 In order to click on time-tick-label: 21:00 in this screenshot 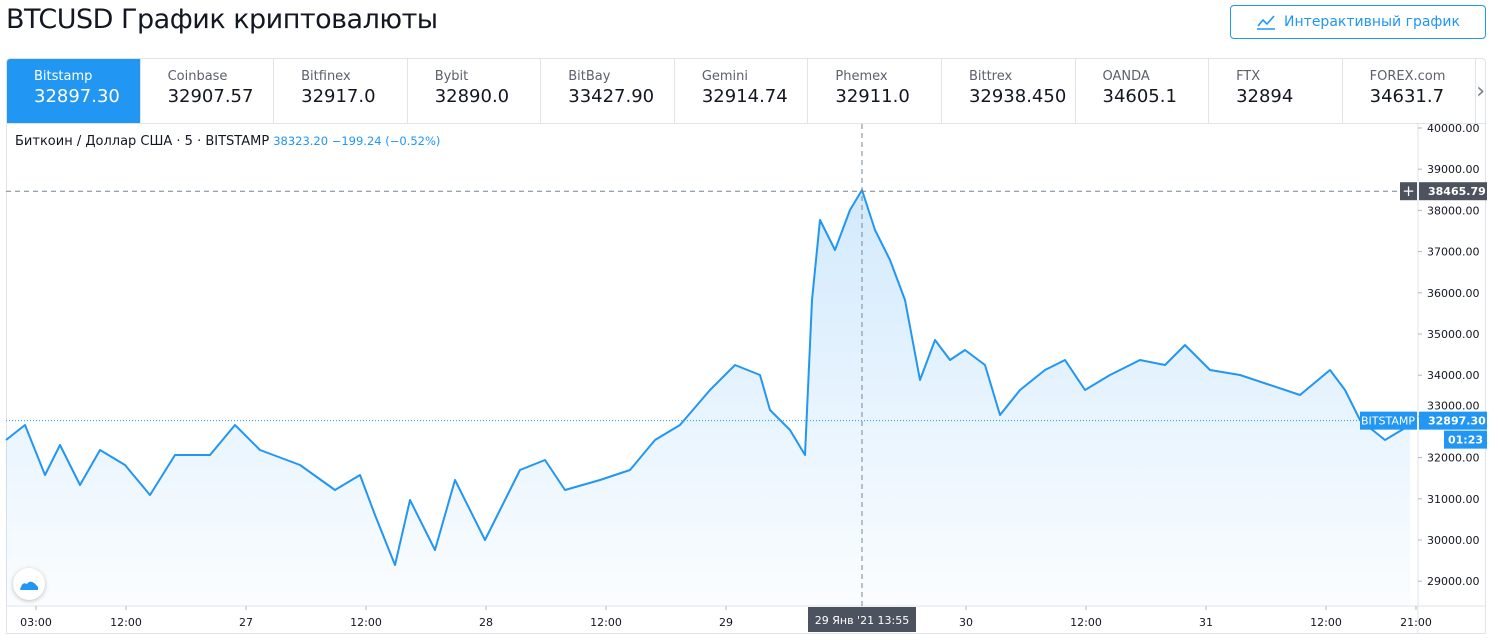, I will do `click(1416, 622)`.